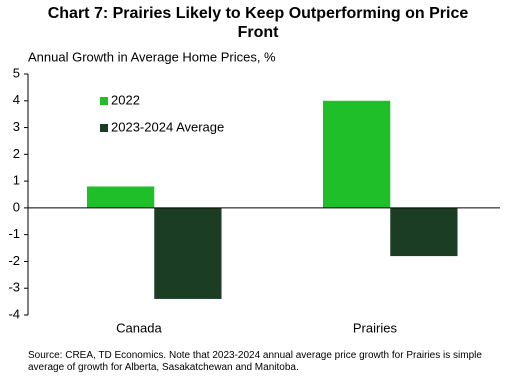  I want to click on legend-label: 2023-2024 Average, so click(167, 126).